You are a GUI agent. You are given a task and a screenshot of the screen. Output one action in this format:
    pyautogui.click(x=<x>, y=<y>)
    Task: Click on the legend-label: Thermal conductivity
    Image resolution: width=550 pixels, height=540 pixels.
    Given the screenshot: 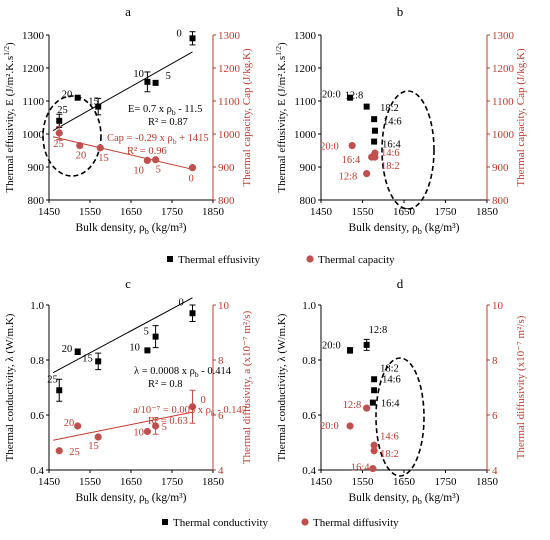 What is the action you would take?
    pyautogui.click(x=220, y=523)
    